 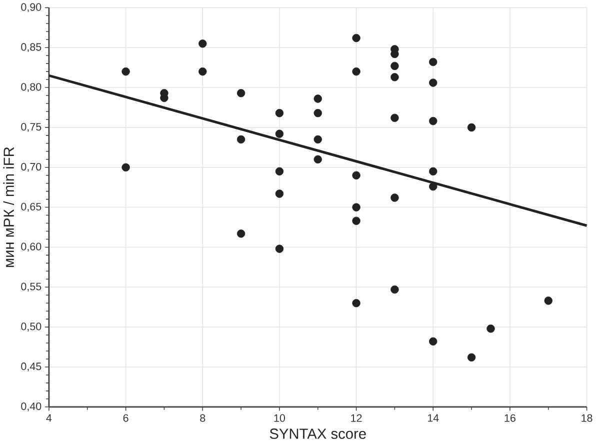 I want to click on y-tick-label: 0,60, so click(x=31, y=247).